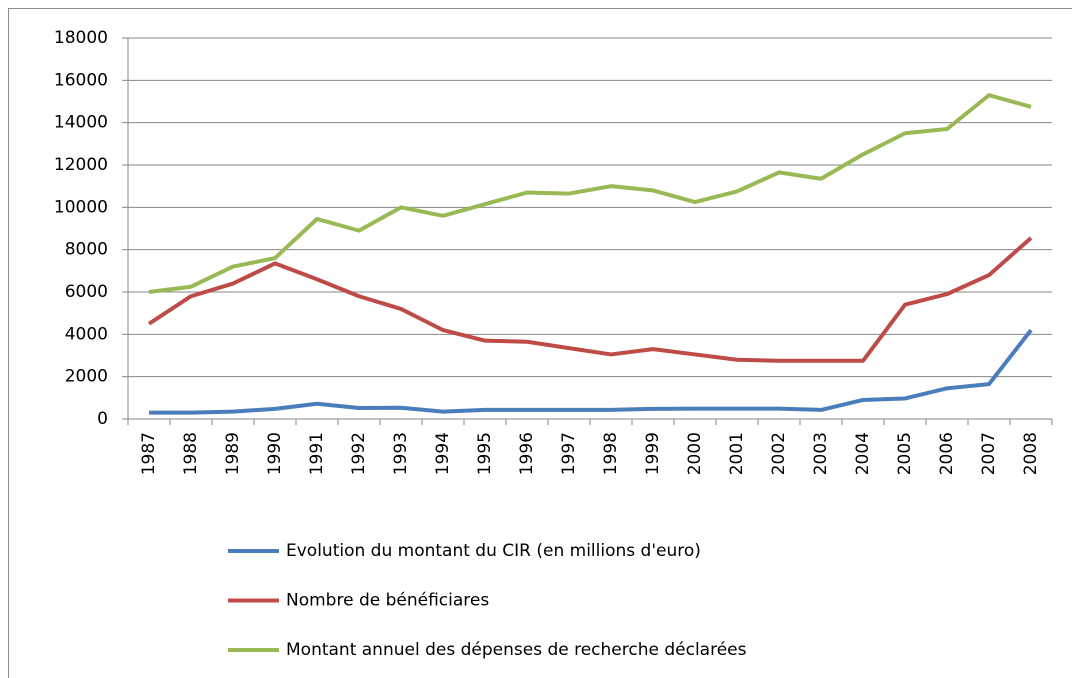 This screenshot has width=1072, height=678. I want to click on x-tick-label: 1989, so click(233, 453).